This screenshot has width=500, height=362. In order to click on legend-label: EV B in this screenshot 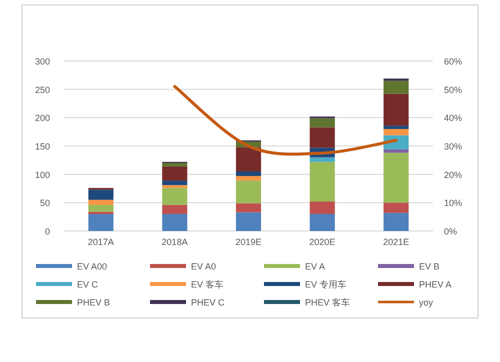, I will do `click(429, 267)`.